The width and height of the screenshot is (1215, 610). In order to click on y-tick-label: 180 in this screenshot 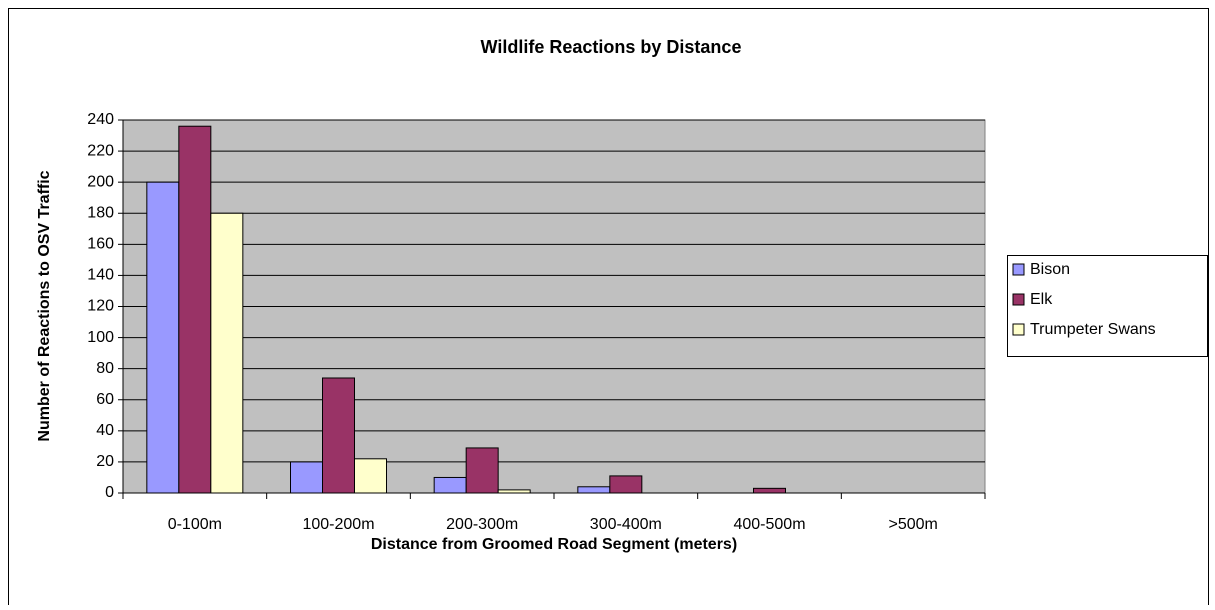, I will do `click(100, 212)`.